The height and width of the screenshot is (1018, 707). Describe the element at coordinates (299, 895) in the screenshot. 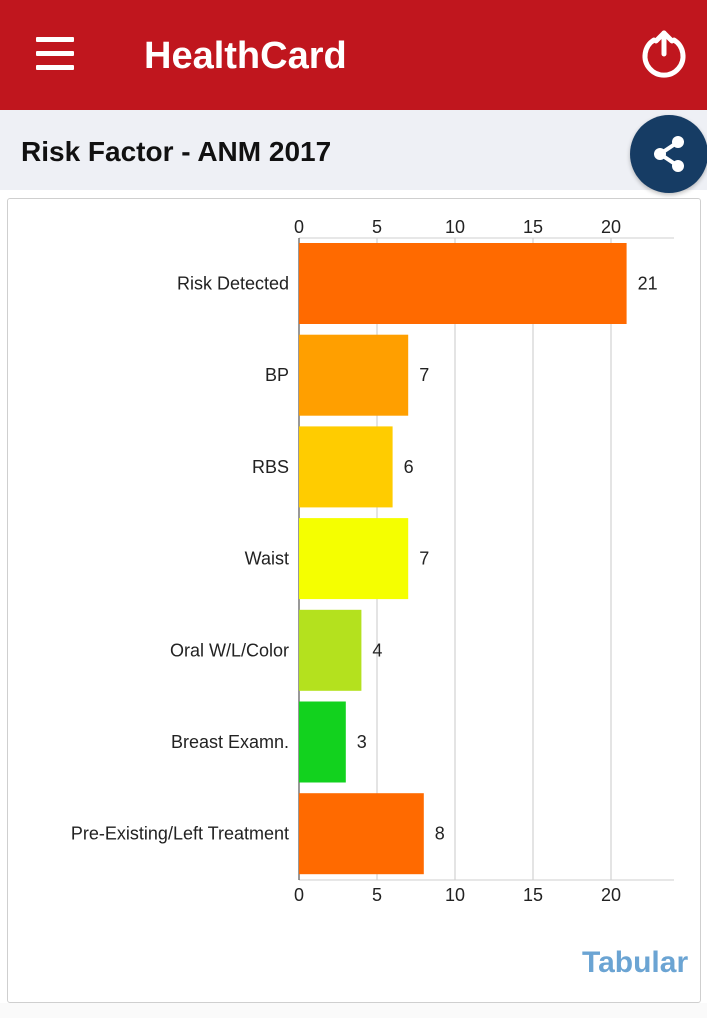

I see `x-tick-label-bottom-0: 0` at that location.